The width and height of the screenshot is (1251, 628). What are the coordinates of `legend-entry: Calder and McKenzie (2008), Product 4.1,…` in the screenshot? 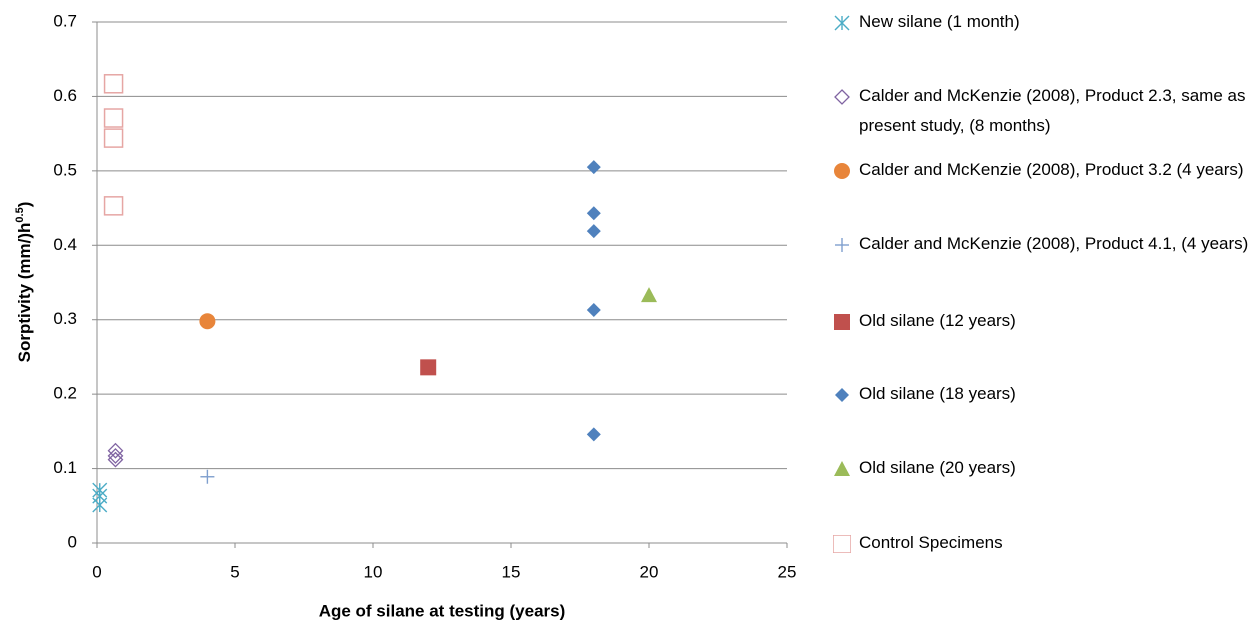 It's located at (1042, 244).